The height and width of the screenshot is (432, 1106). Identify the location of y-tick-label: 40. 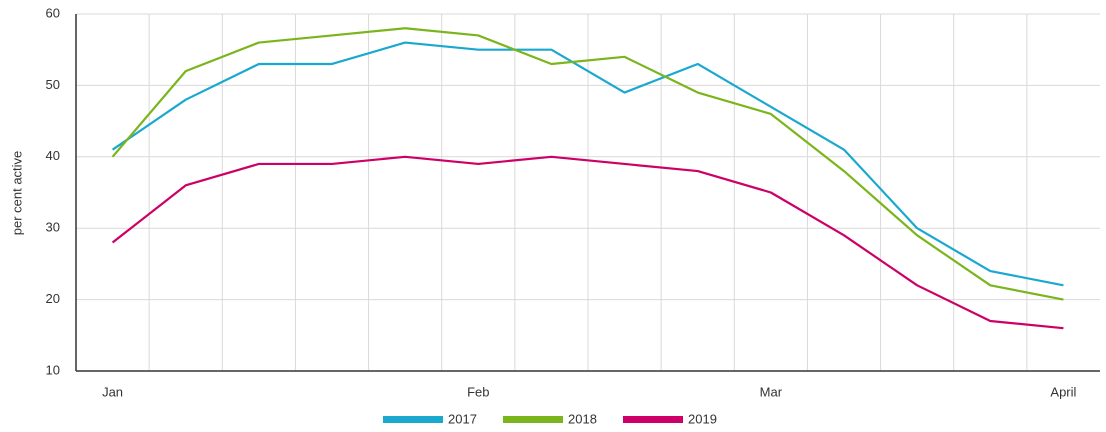
(53, 155).